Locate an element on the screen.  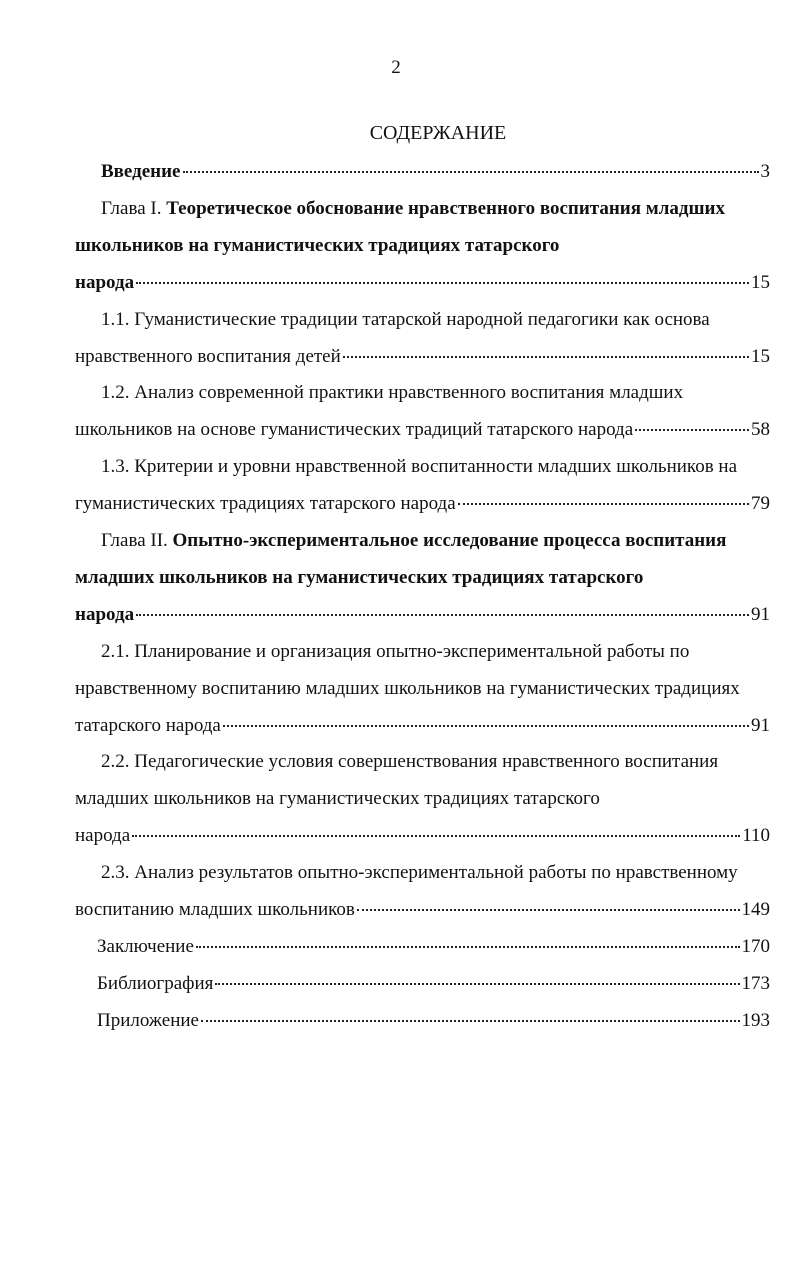
toc-line: Введение 3 is located at coordinates (435, 172).